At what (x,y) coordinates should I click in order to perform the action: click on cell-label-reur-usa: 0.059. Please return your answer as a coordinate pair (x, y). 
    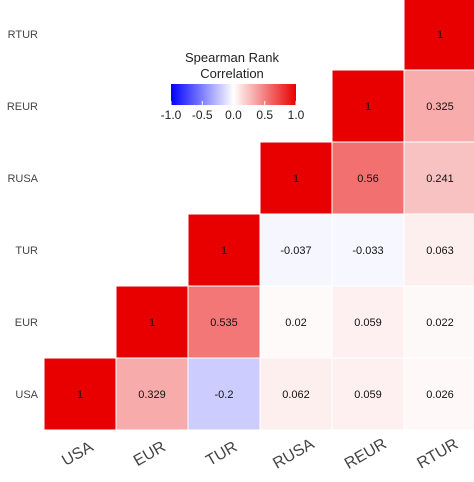
    Looking at the image, I should click on (368, 395).